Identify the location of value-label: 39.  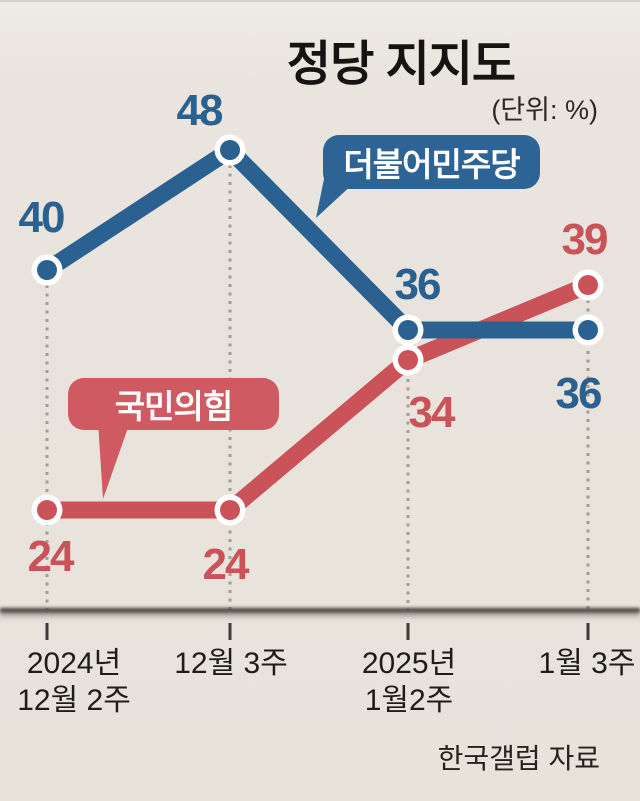
(585, 239).